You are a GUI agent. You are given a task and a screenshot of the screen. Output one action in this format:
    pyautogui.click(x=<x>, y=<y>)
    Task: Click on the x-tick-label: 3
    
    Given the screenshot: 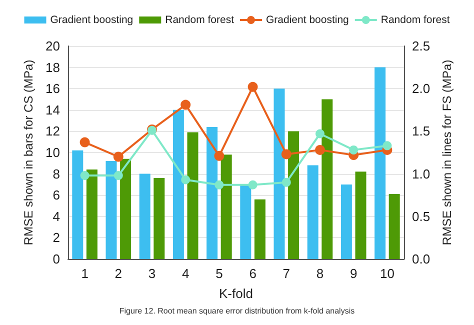 What is the action you would take?
    pyautogui.click(x=152, y=273)
    